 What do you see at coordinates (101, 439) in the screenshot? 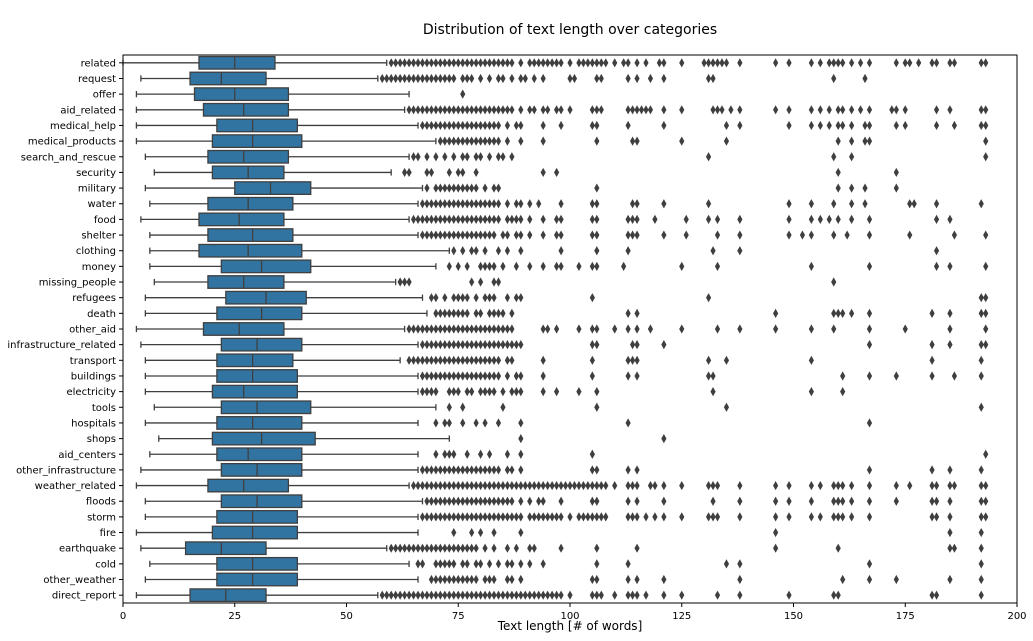
I see `category-label: shops` at bounding box center [101, 439].